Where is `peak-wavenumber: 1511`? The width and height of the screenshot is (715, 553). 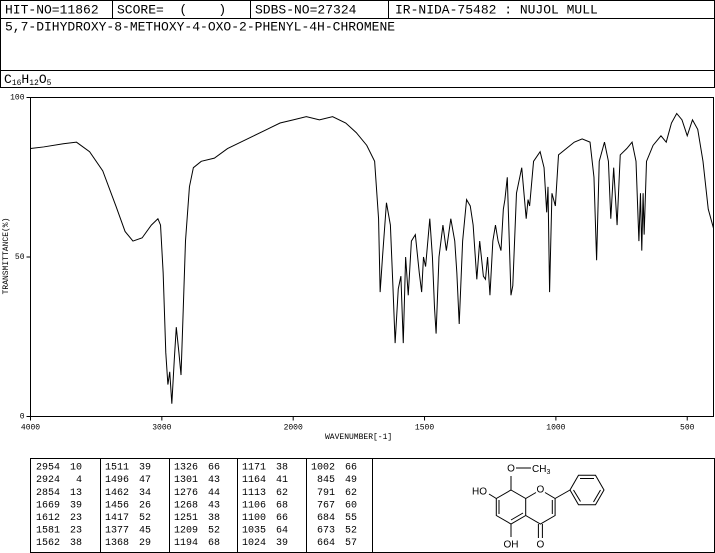 peak-wavenumber: 1511 is located at coordinates (117, 468).